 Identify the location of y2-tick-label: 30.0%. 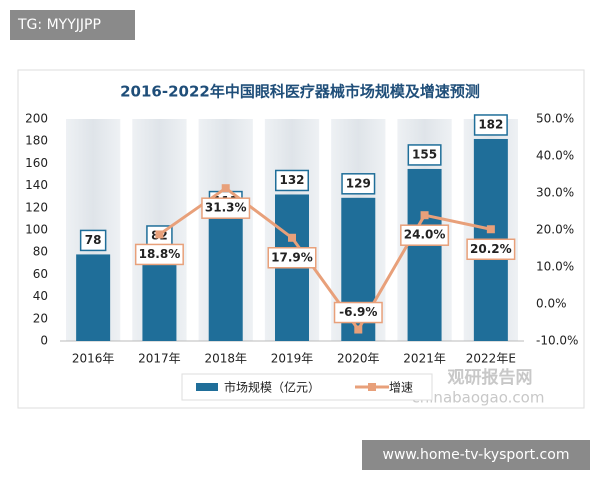
(555, 193).